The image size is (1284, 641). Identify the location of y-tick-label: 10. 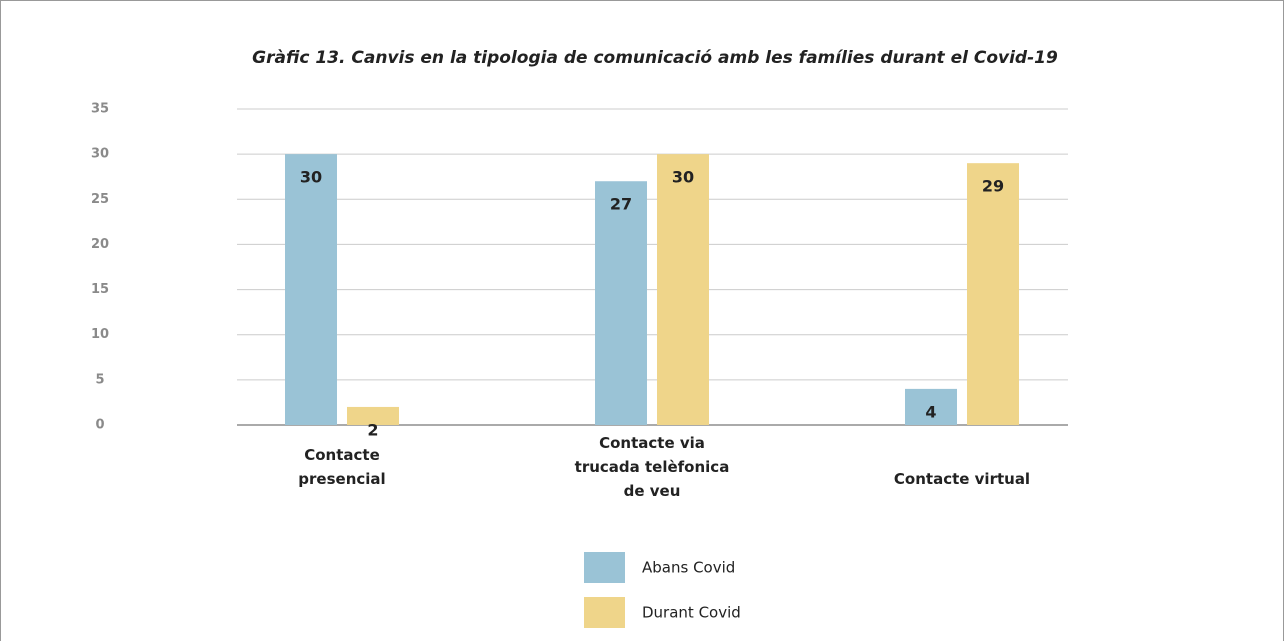
(100, 334).